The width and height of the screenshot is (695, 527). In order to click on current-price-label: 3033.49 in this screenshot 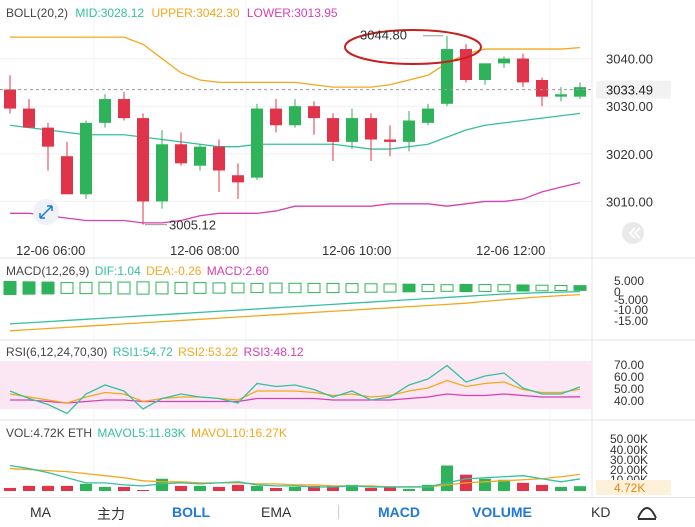, I will do `click(629, 90)`.